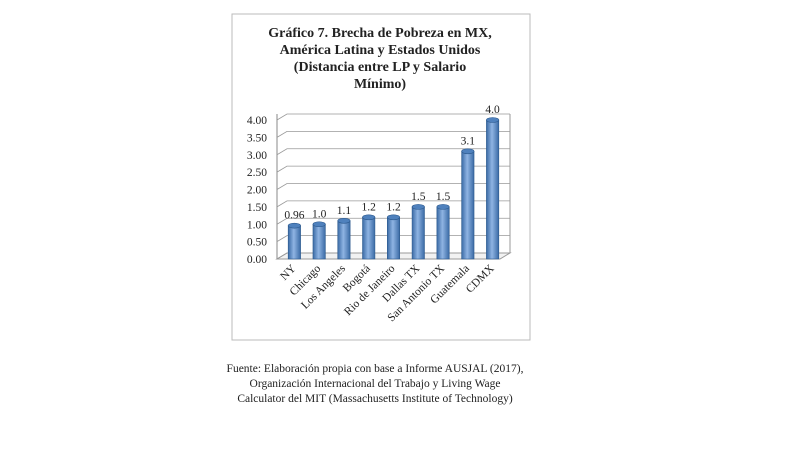  Describe the element at coordinates (319, 214) in the screenshot. I see `data-label: 1.0` at that location.